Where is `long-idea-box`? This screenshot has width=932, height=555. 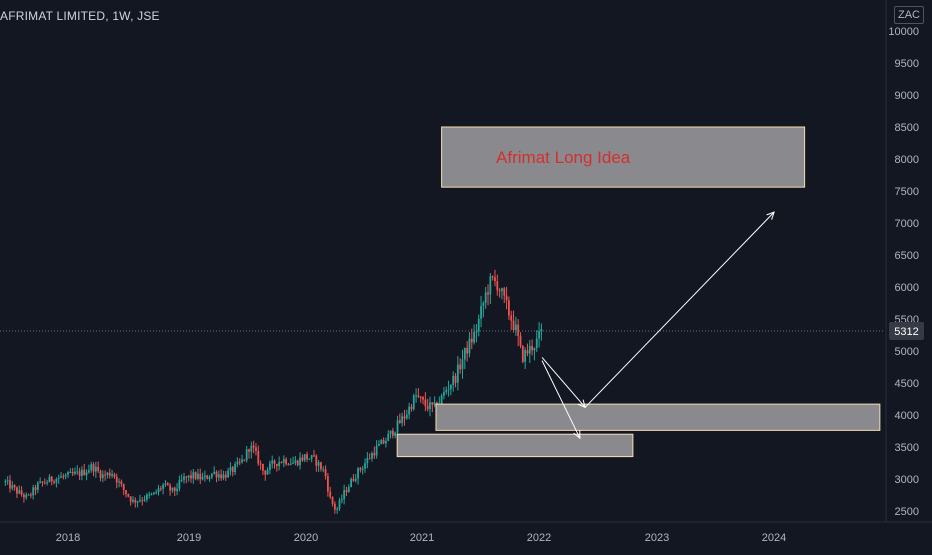 long-idea-box is located at coordinates (623, 157).